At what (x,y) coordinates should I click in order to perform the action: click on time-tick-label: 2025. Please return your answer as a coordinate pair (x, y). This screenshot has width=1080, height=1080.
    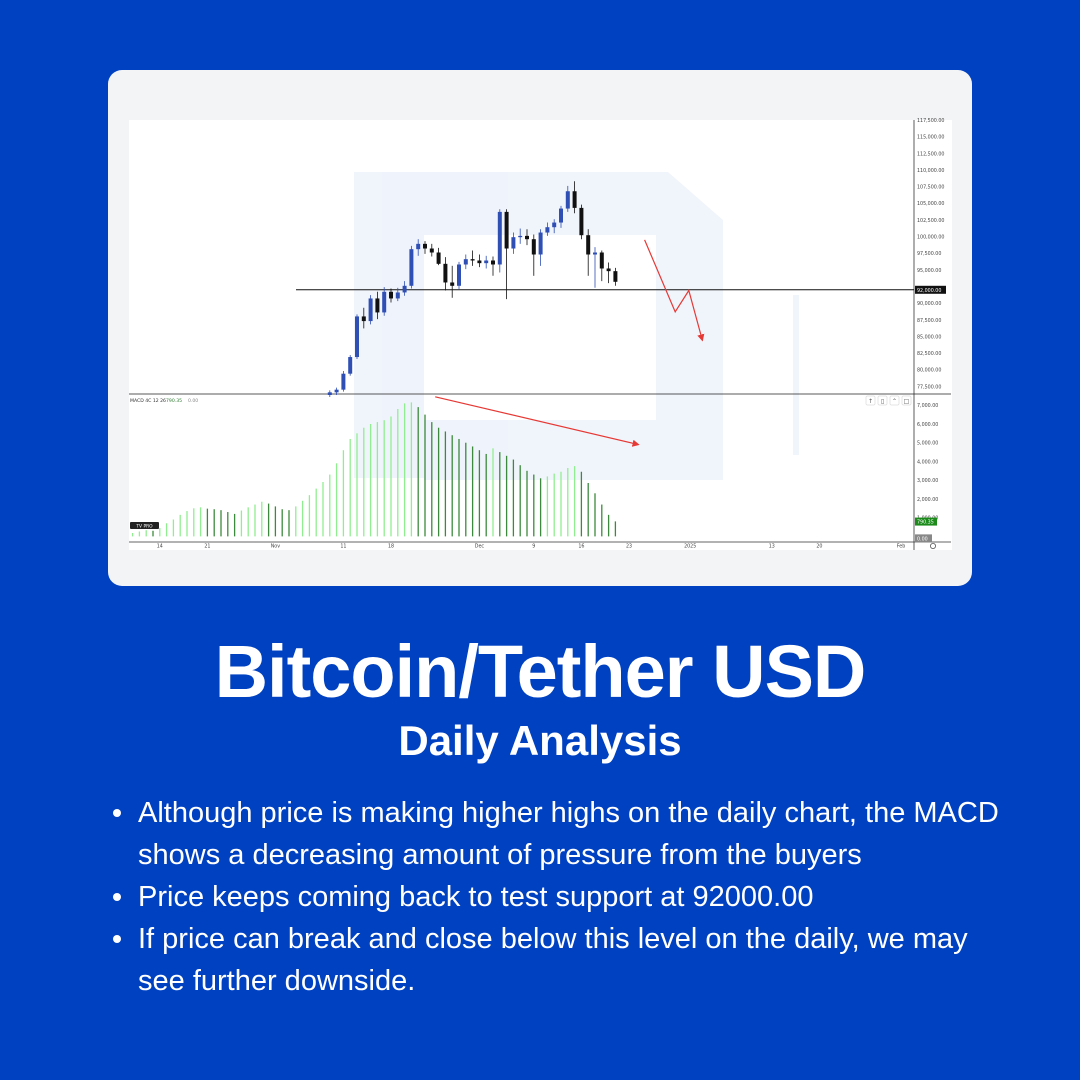
    Looking at the image, I should click on (690, 547).